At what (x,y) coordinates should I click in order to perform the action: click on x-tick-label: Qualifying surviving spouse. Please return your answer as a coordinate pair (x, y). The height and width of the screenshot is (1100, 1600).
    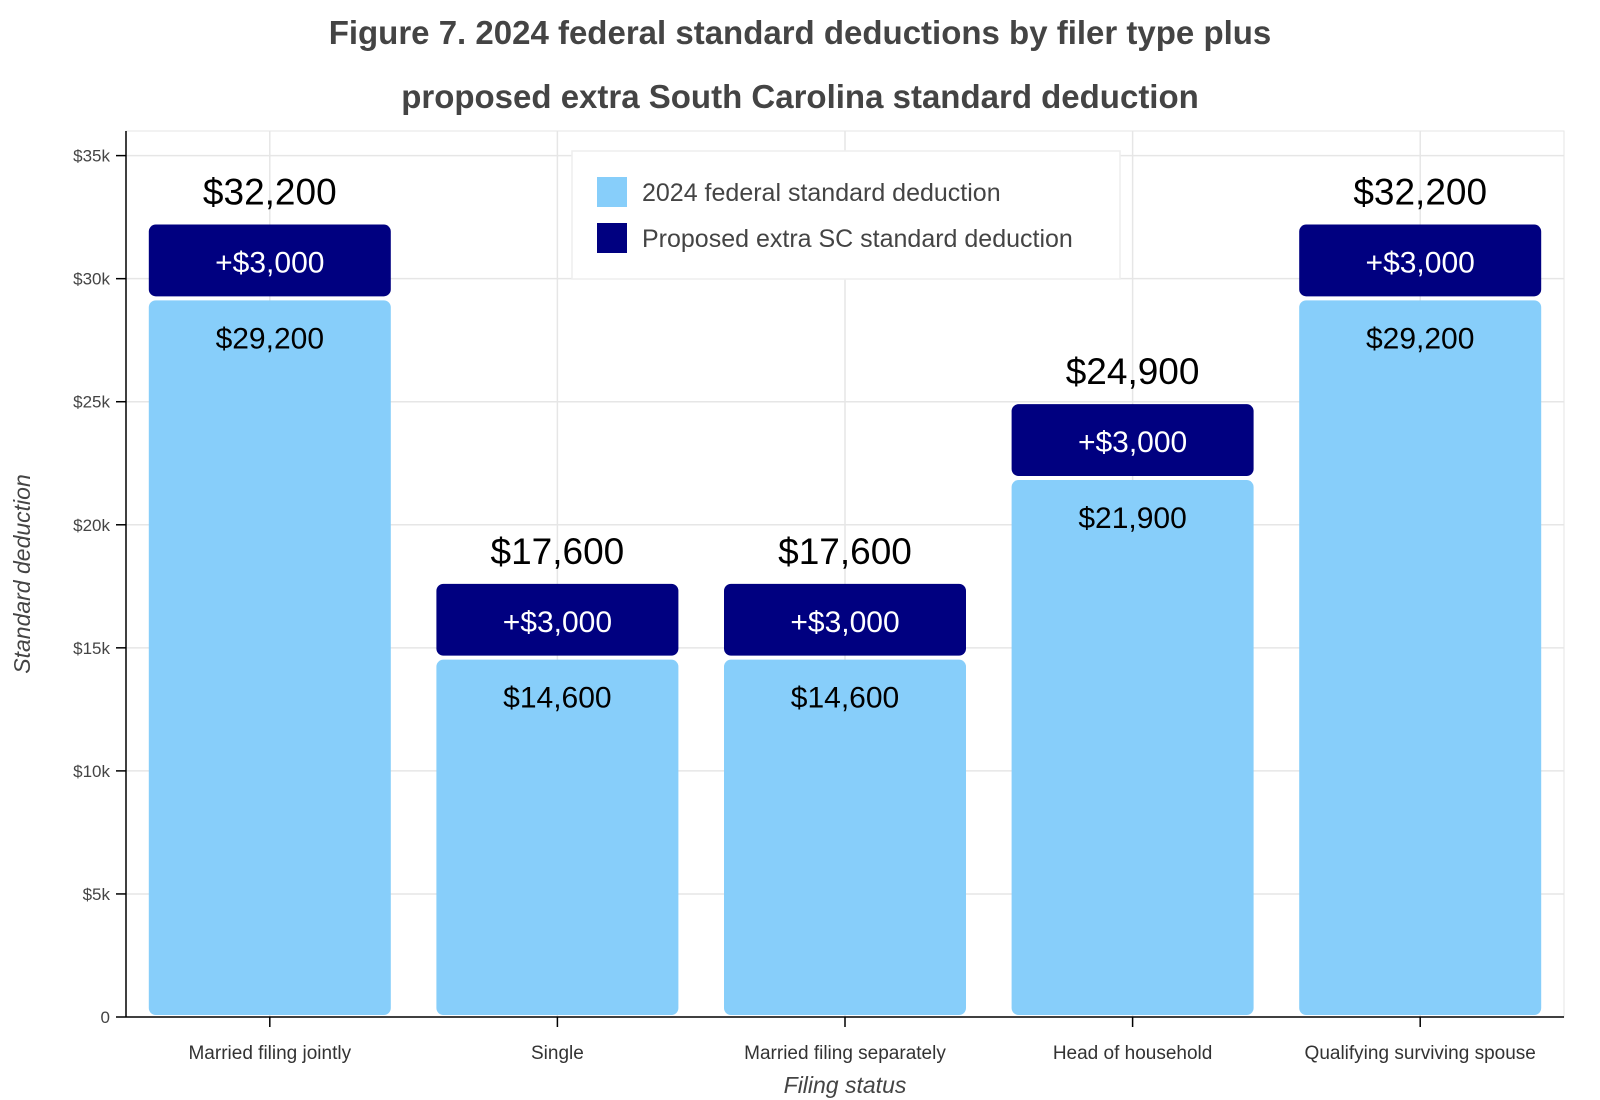
    Looking at the image, I should click on (1420, 1053).